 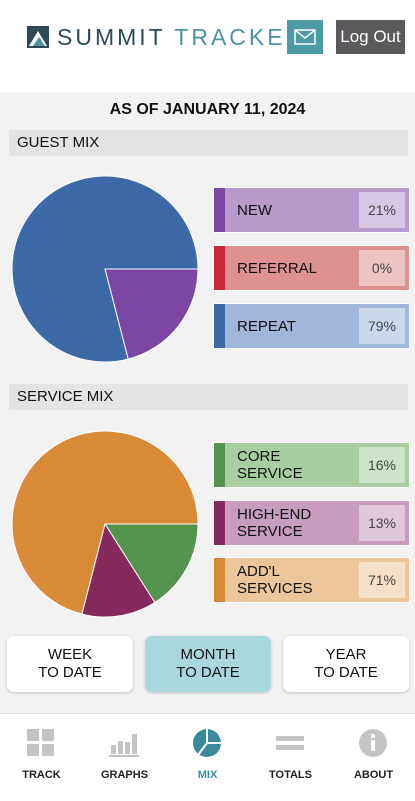 What do you see at coordinates (346, 664) in the screenshot?
I see `year-to-date-button: YEAR TO DATE` at bounding box center [346, 664].